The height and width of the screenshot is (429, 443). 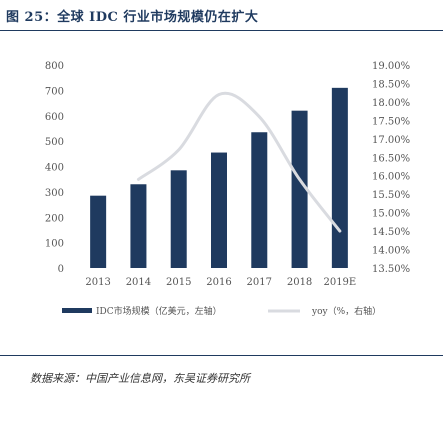 I want to click on right-axis-tick-label: 17.00%, so click(x=391, y=140).